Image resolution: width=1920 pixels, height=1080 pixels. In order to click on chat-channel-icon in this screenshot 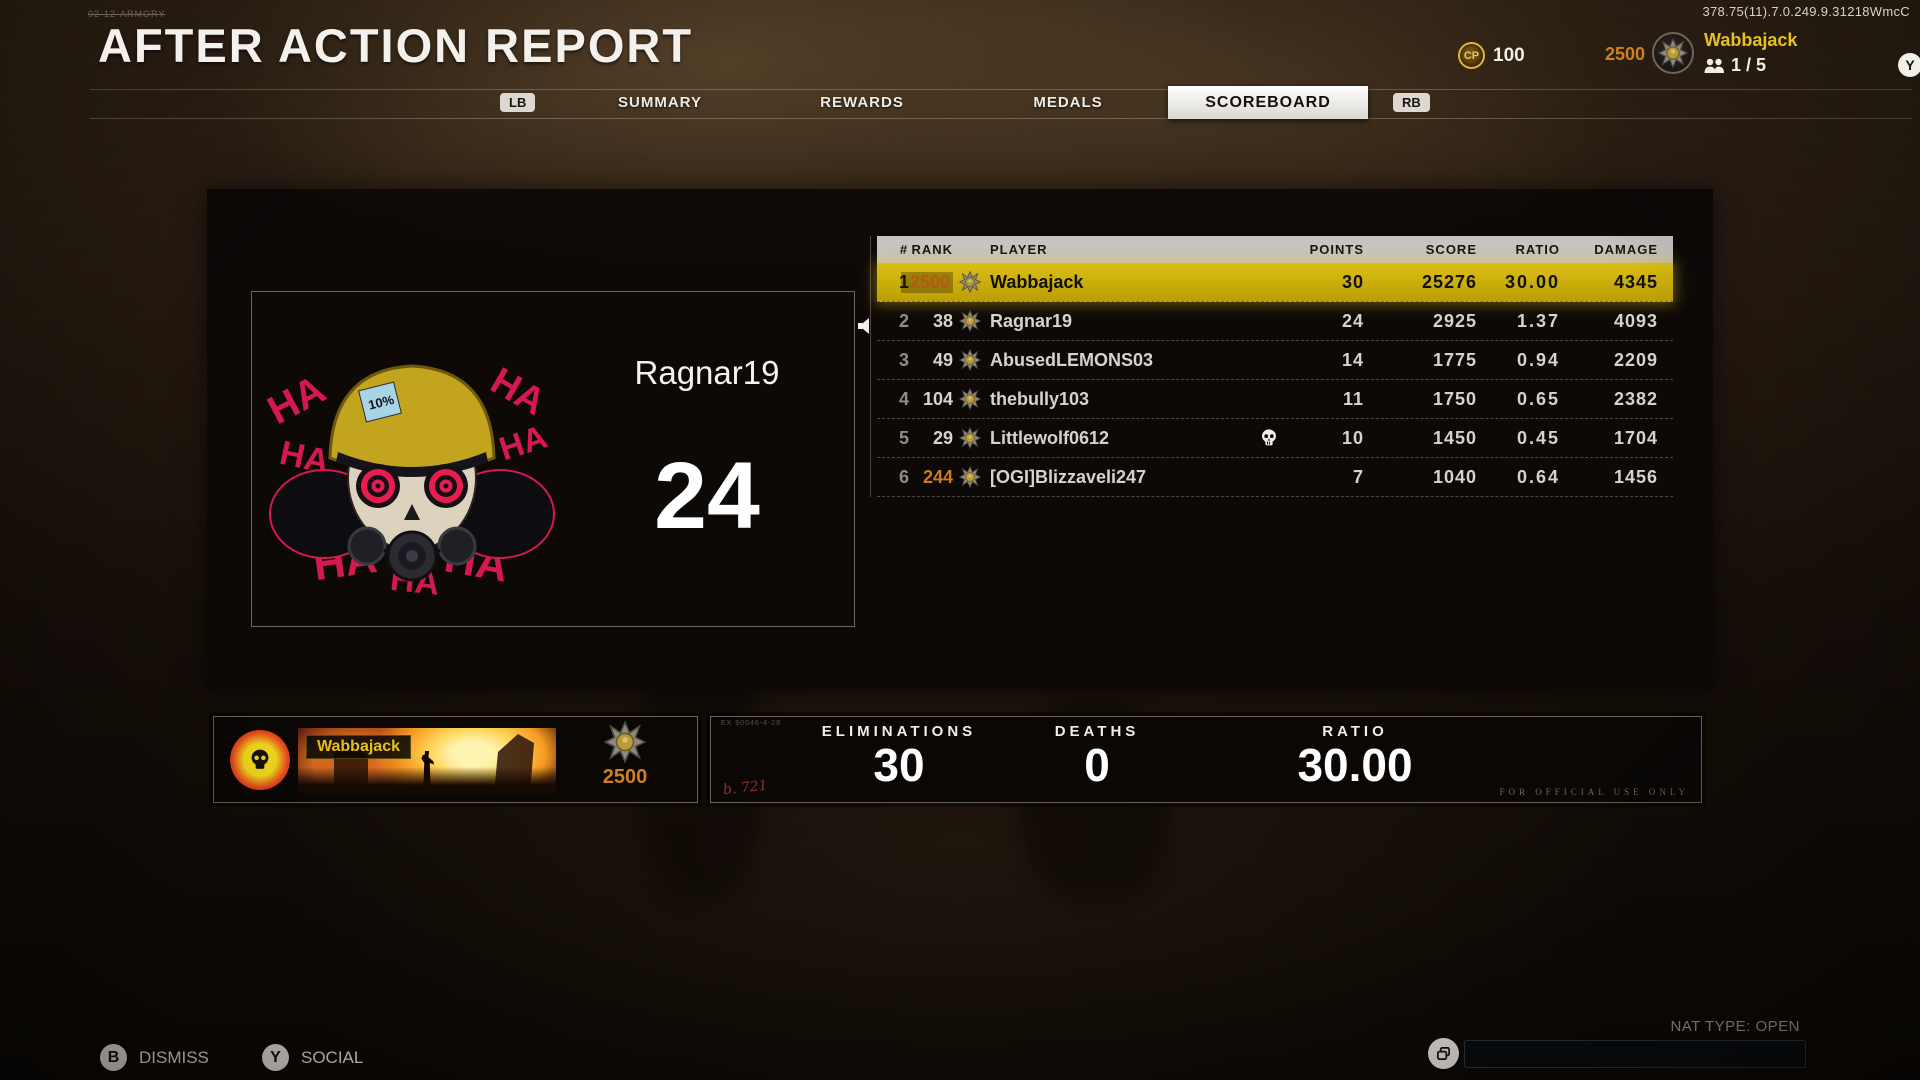, I will do `click(1443, 1053)`.